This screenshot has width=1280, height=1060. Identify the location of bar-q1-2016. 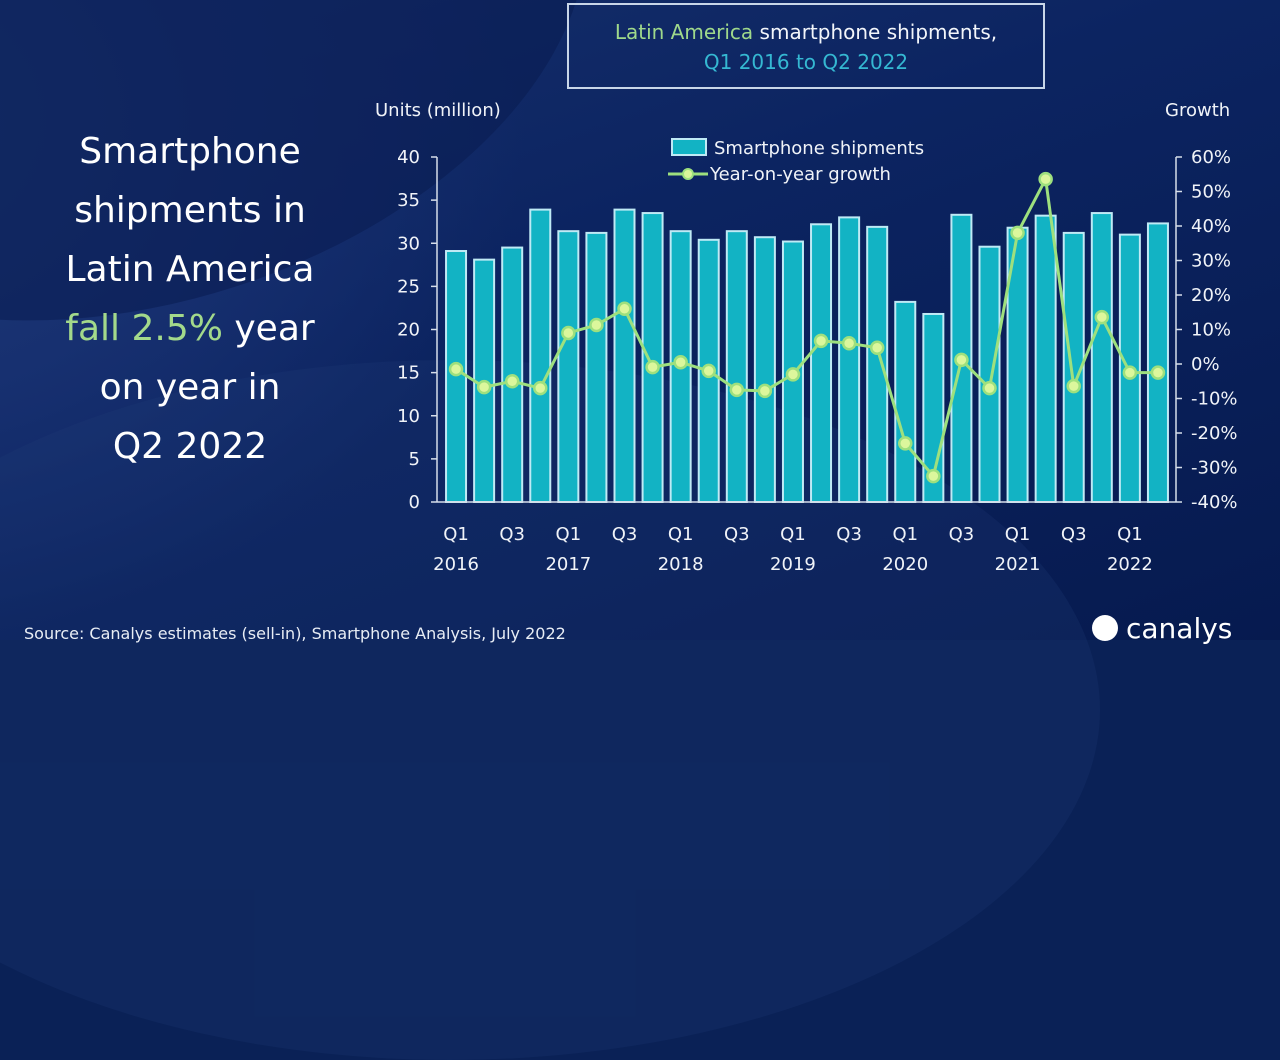
(456, 376).